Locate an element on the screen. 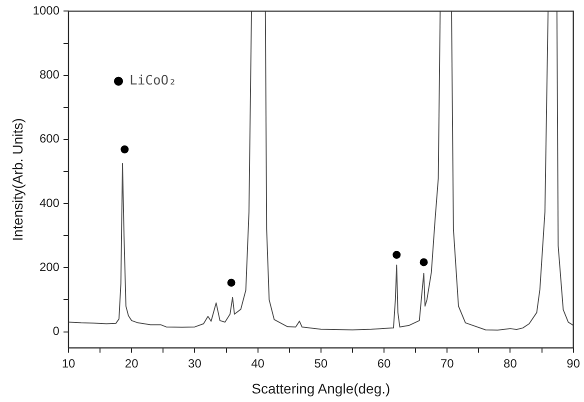  y-tick-label: 200 is located at coordinates (49, 267).